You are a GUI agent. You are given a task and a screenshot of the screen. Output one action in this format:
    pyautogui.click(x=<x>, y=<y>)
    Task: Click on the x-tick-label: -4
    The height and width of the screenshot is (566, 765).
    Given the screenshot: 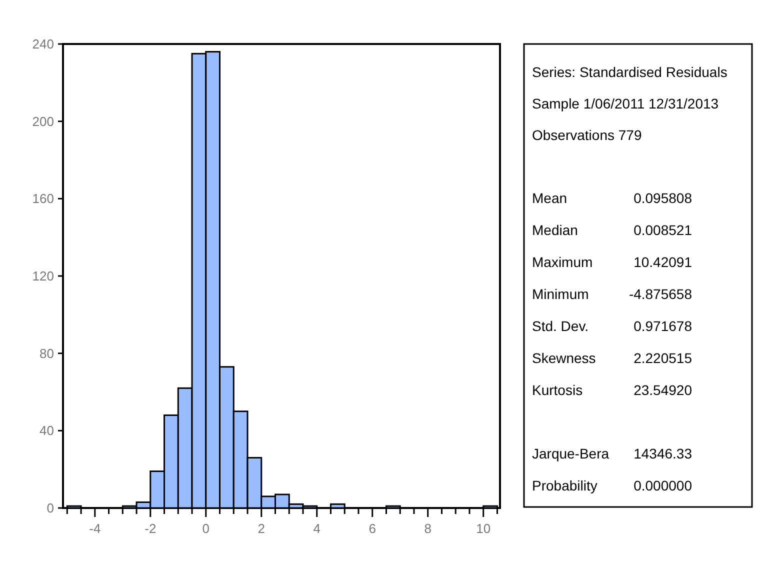 What is the action you would take?
    pyautogui.click(x=95, y=528)
    